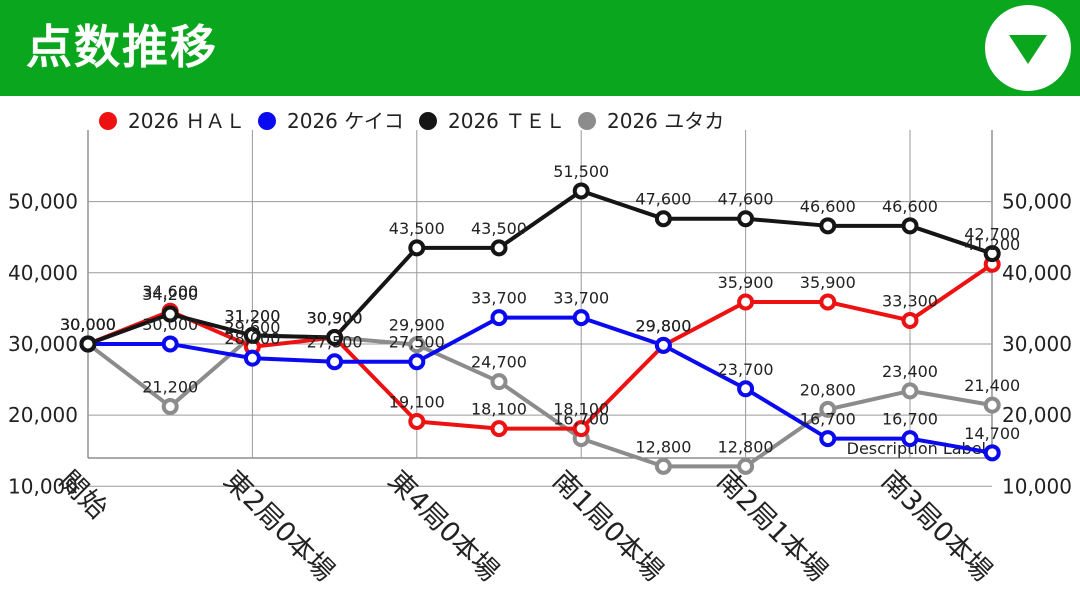  I want to click on data-label: 27,500, so click(417, 342).